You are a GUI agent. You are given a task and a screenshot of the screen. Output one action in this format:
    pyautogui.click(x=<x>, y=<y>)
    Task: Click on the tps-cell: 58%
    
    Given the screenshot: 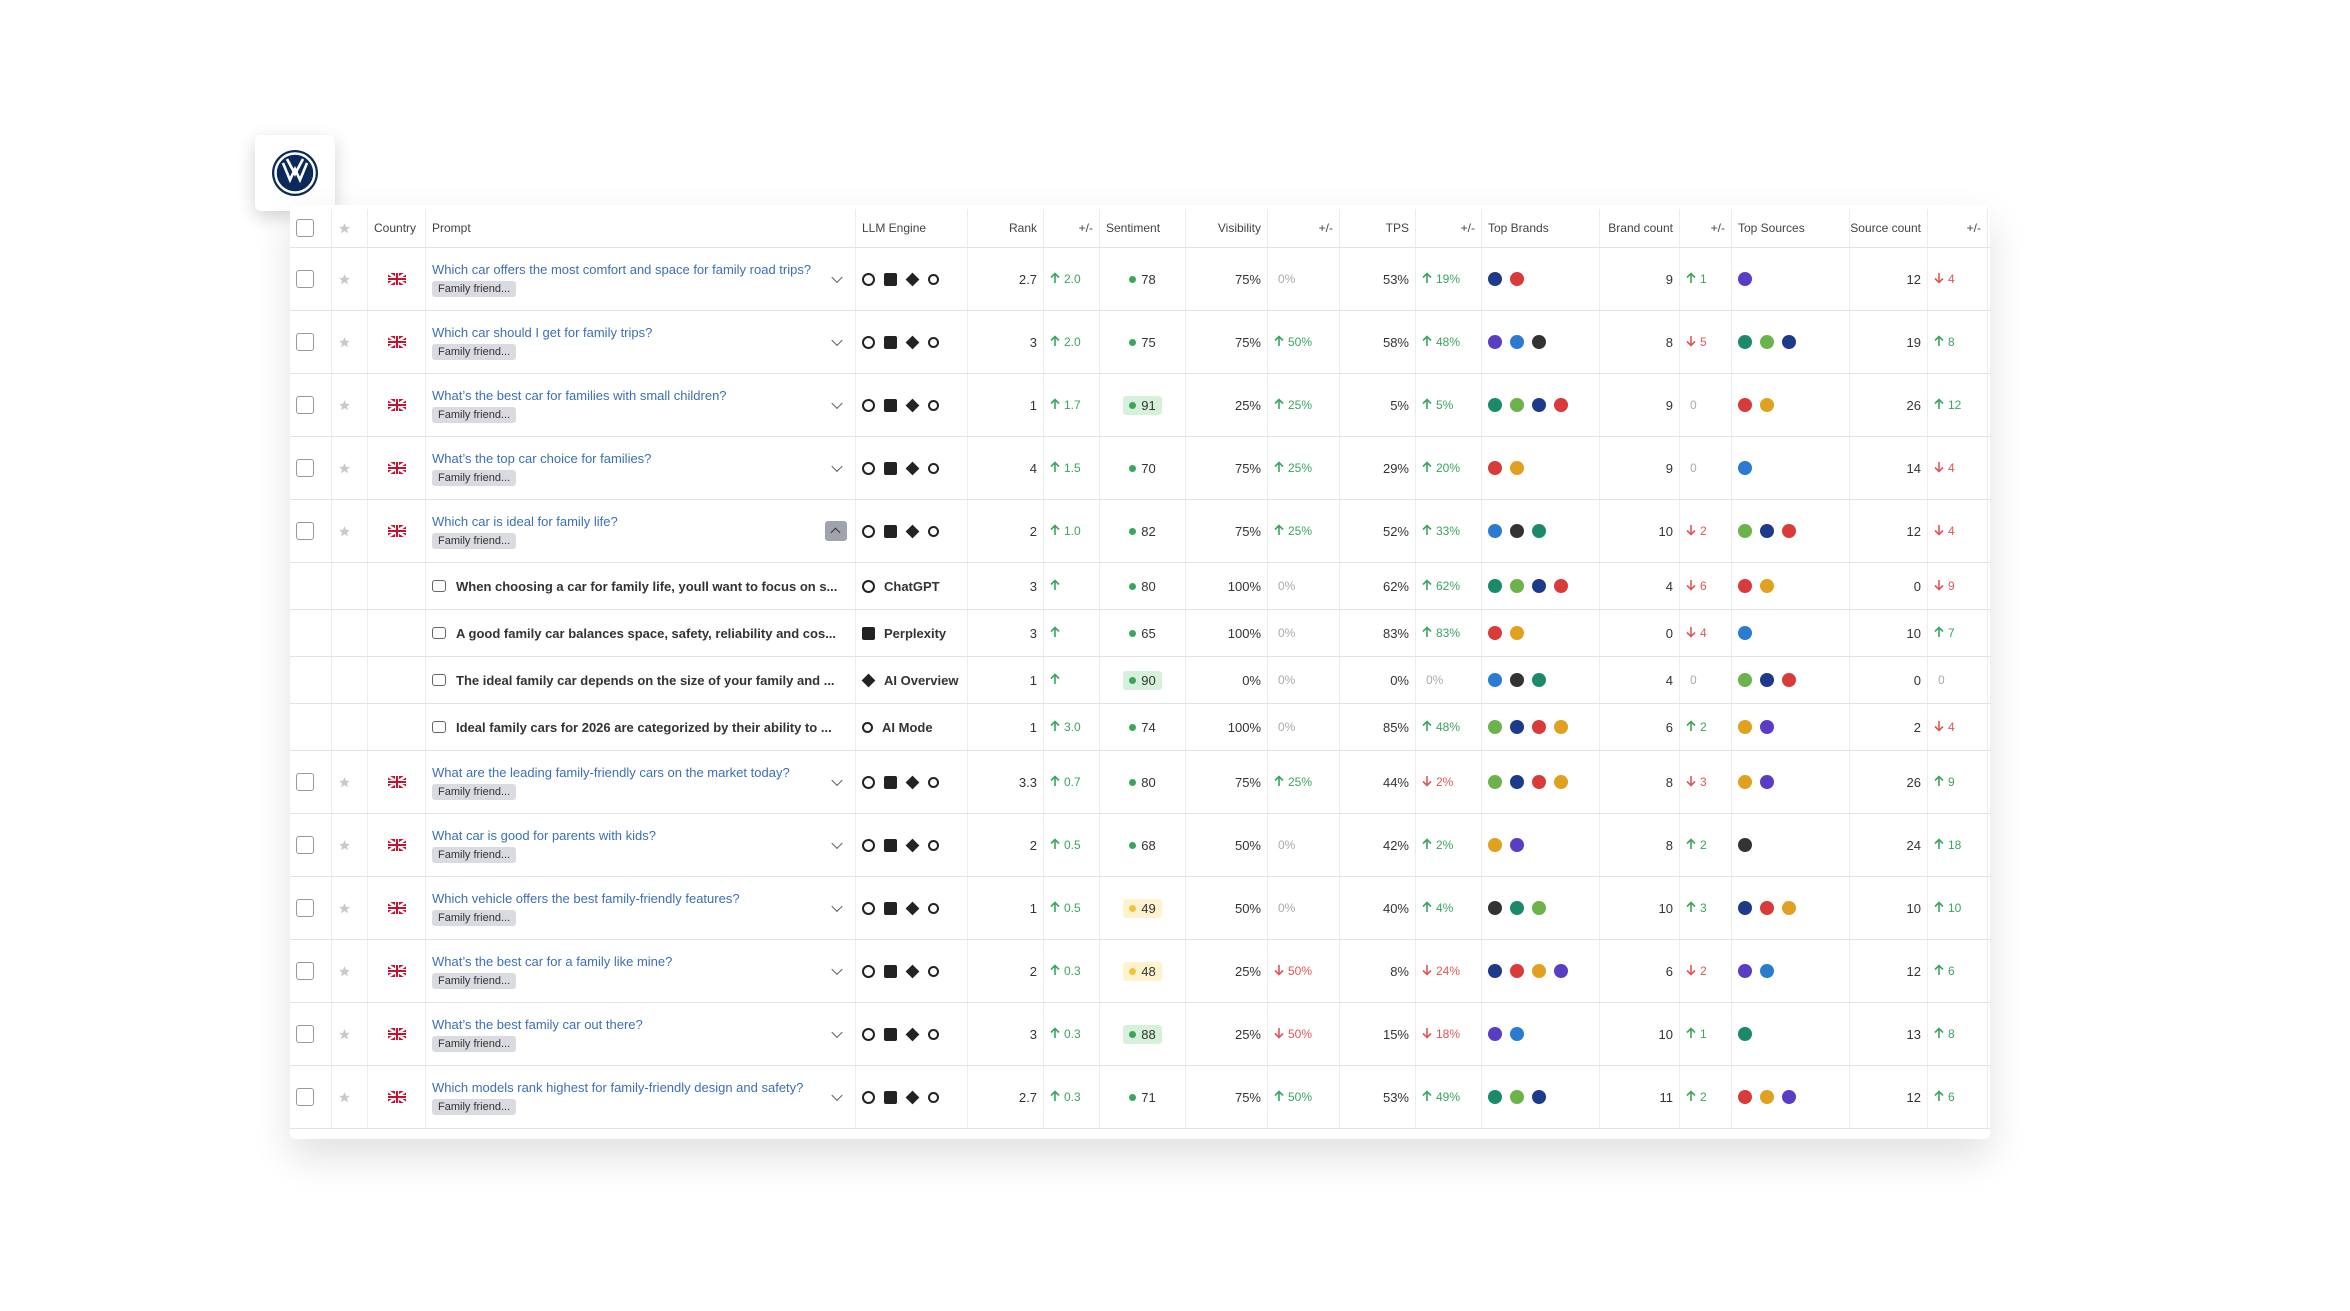 What is the action you would take?
    pyautogui.click(x=1378, y=342)
    